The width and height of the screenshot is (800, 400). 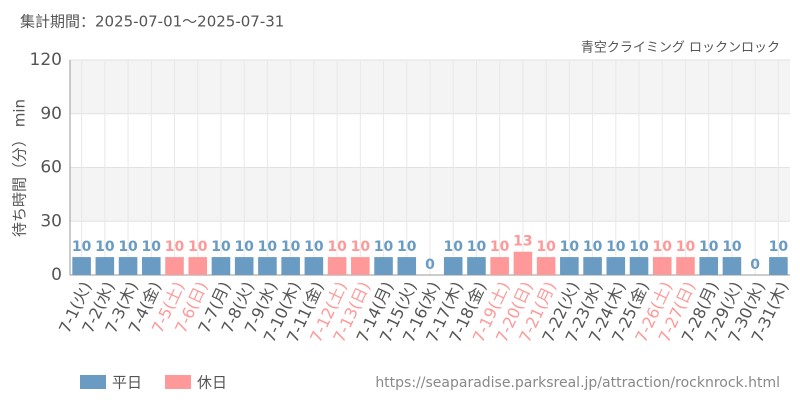 What do you see at coordinates (20, 168) in the screenshot?
I see `y-axis-label: 待ち時間（分） min` at bounding box center [20, 168].